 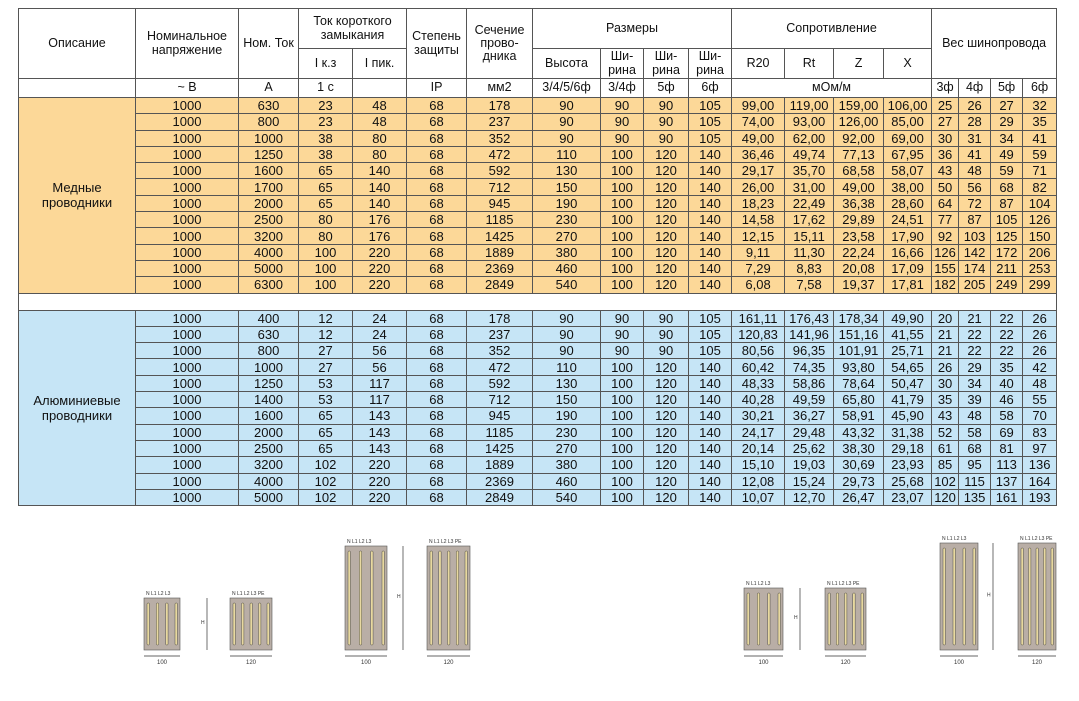 I want to click on cell: 96,35, so click(x=809, y=351).